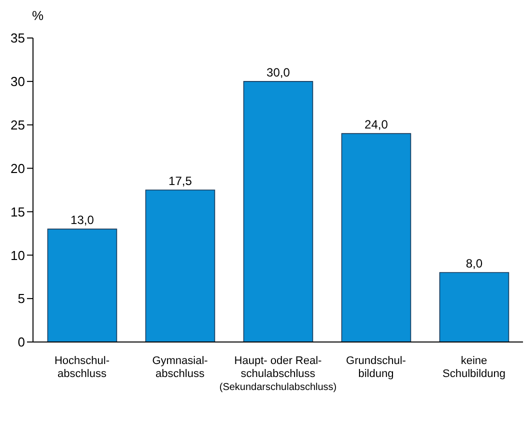  I want to click on y-tick-label: 5, so click(21, 298).